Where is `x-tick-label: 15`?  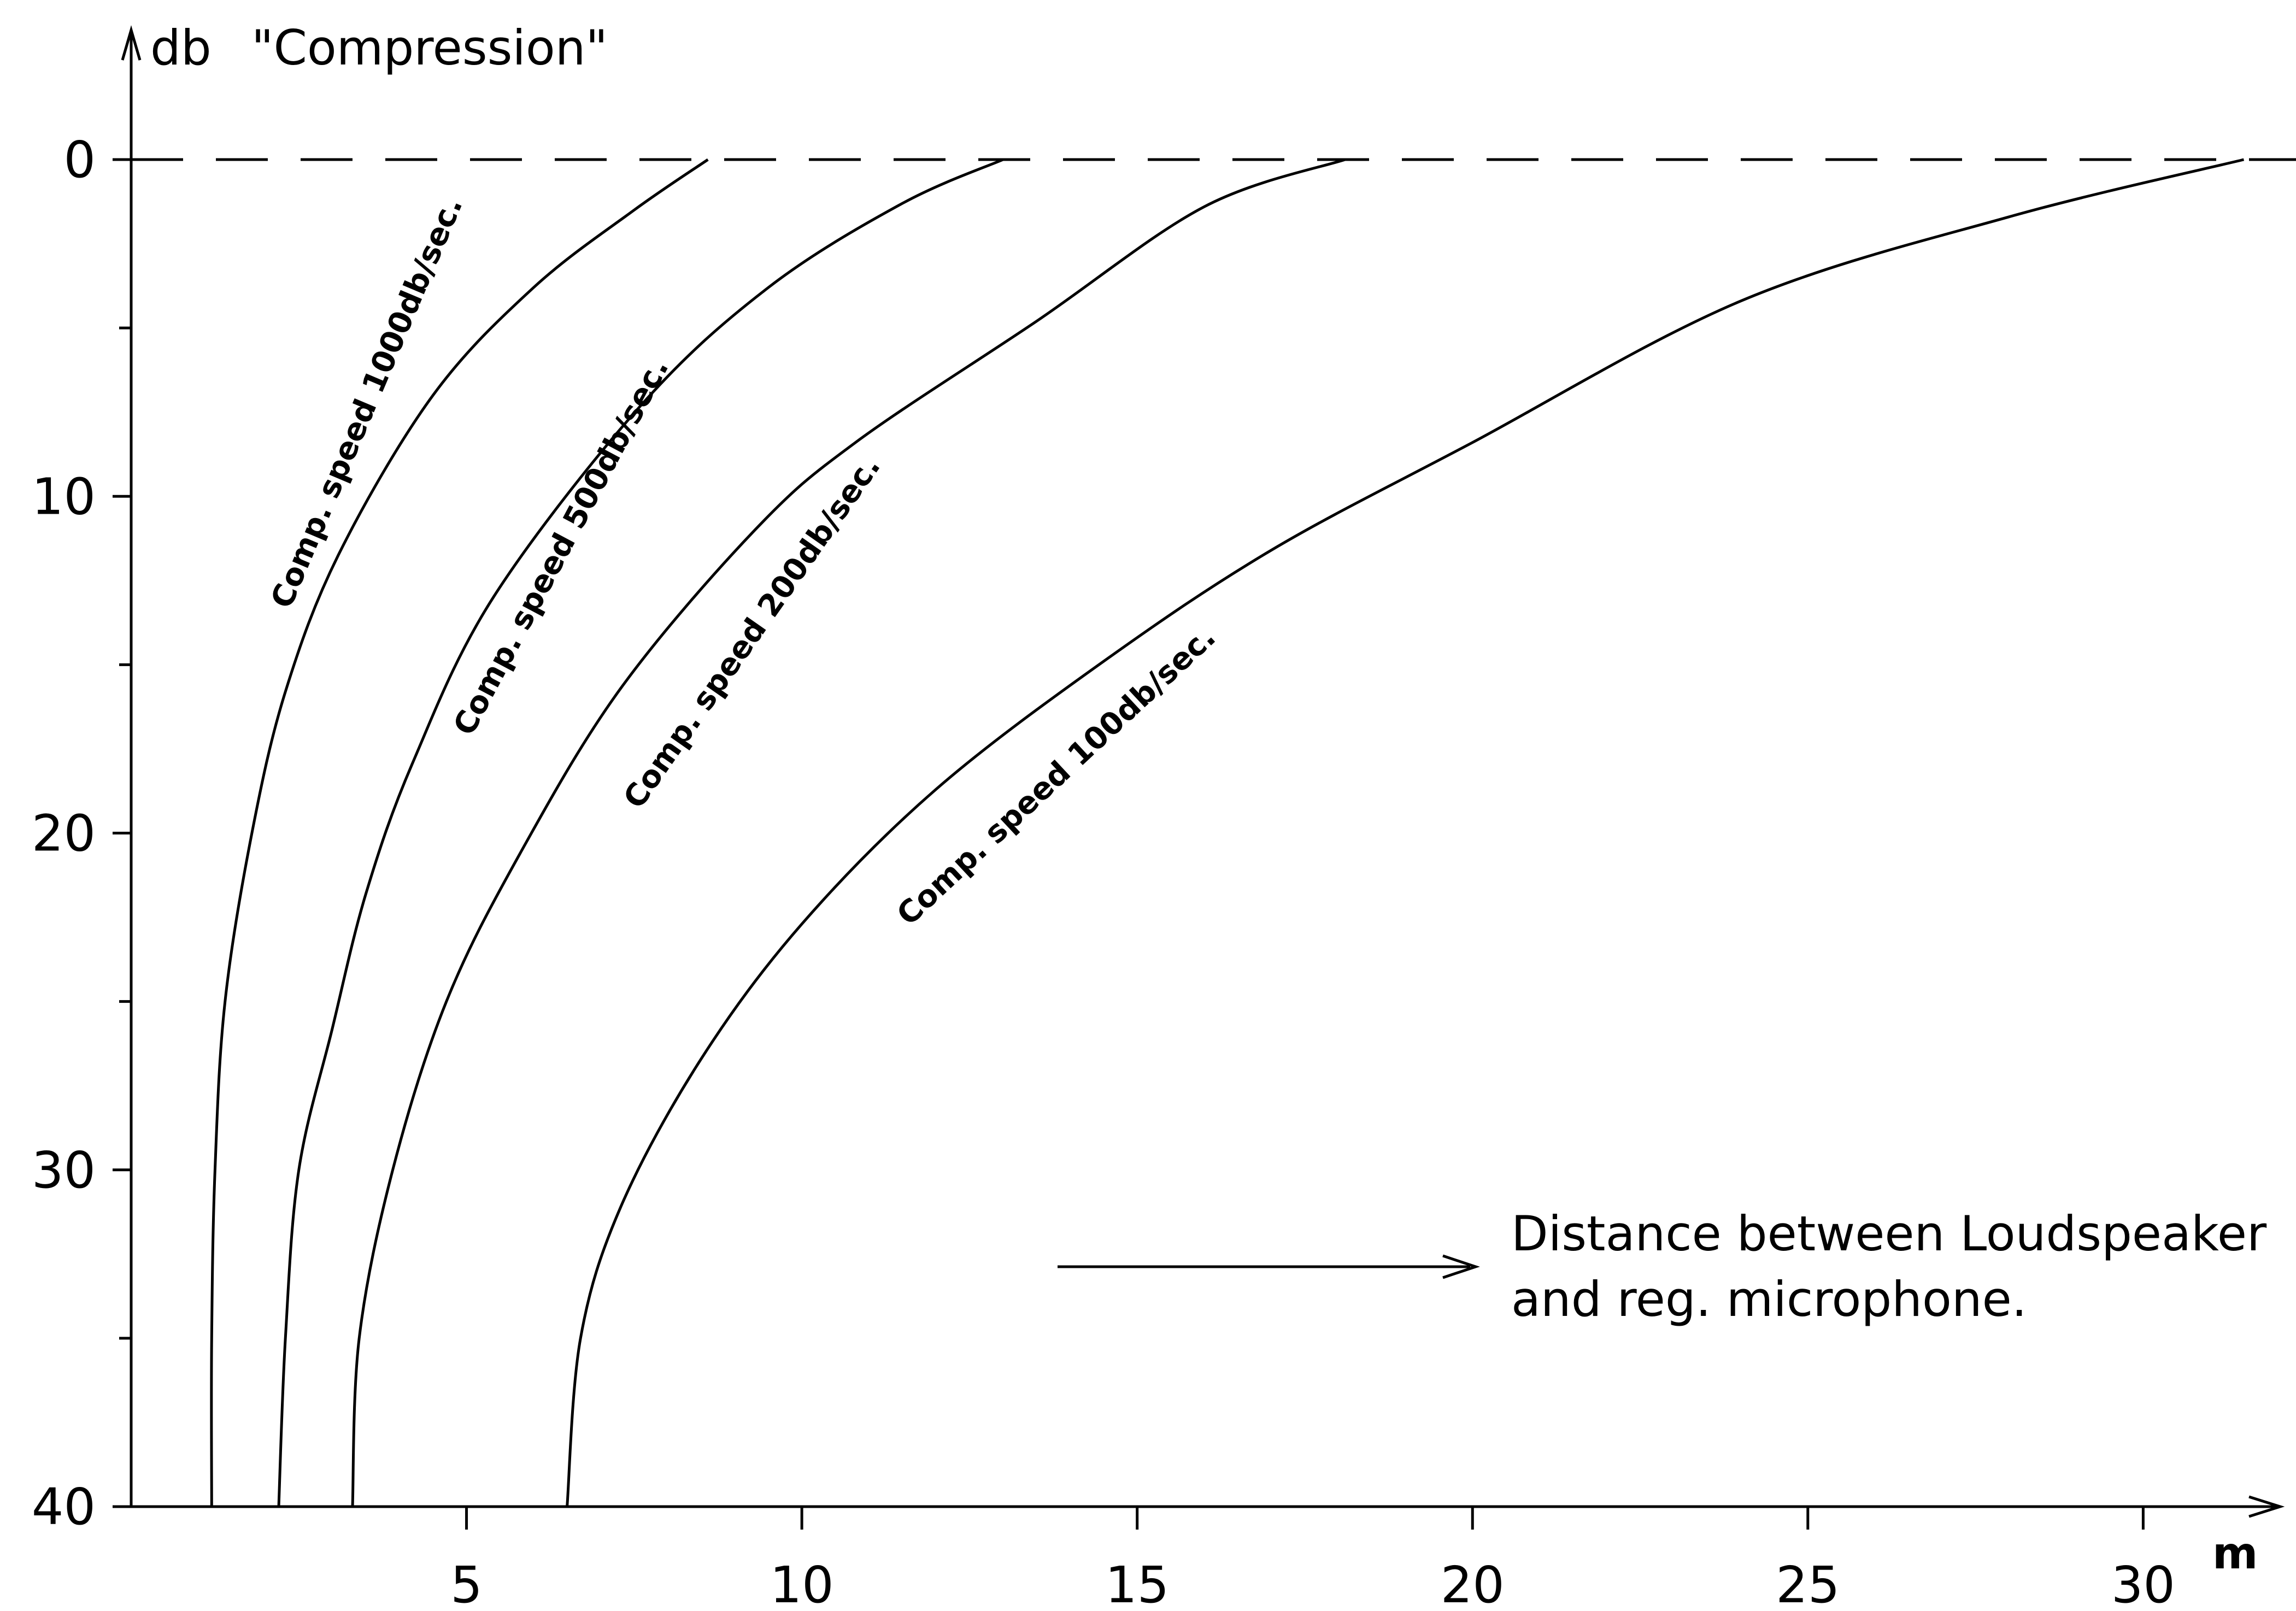
x-tick-label: 15 is located at coordinates (1137, 1582).